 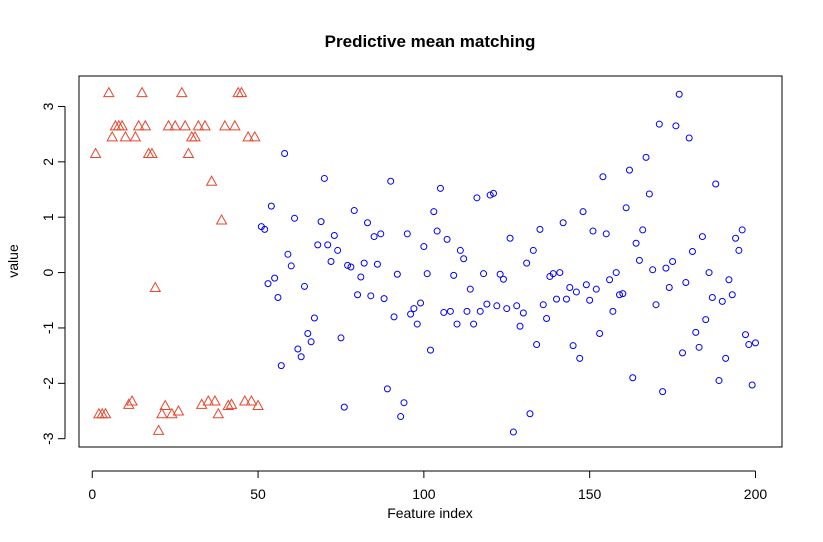 What do you see at coordinates (48, 272) in the screenshot?
I see `y-tick-label: 0` at bounding box center [48, 272].